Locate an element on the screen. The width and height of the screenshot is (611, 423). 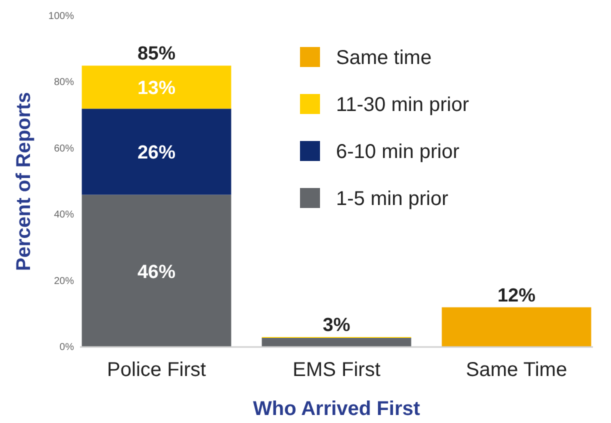
legend-label: Same time is located at coordinates (384, 58).